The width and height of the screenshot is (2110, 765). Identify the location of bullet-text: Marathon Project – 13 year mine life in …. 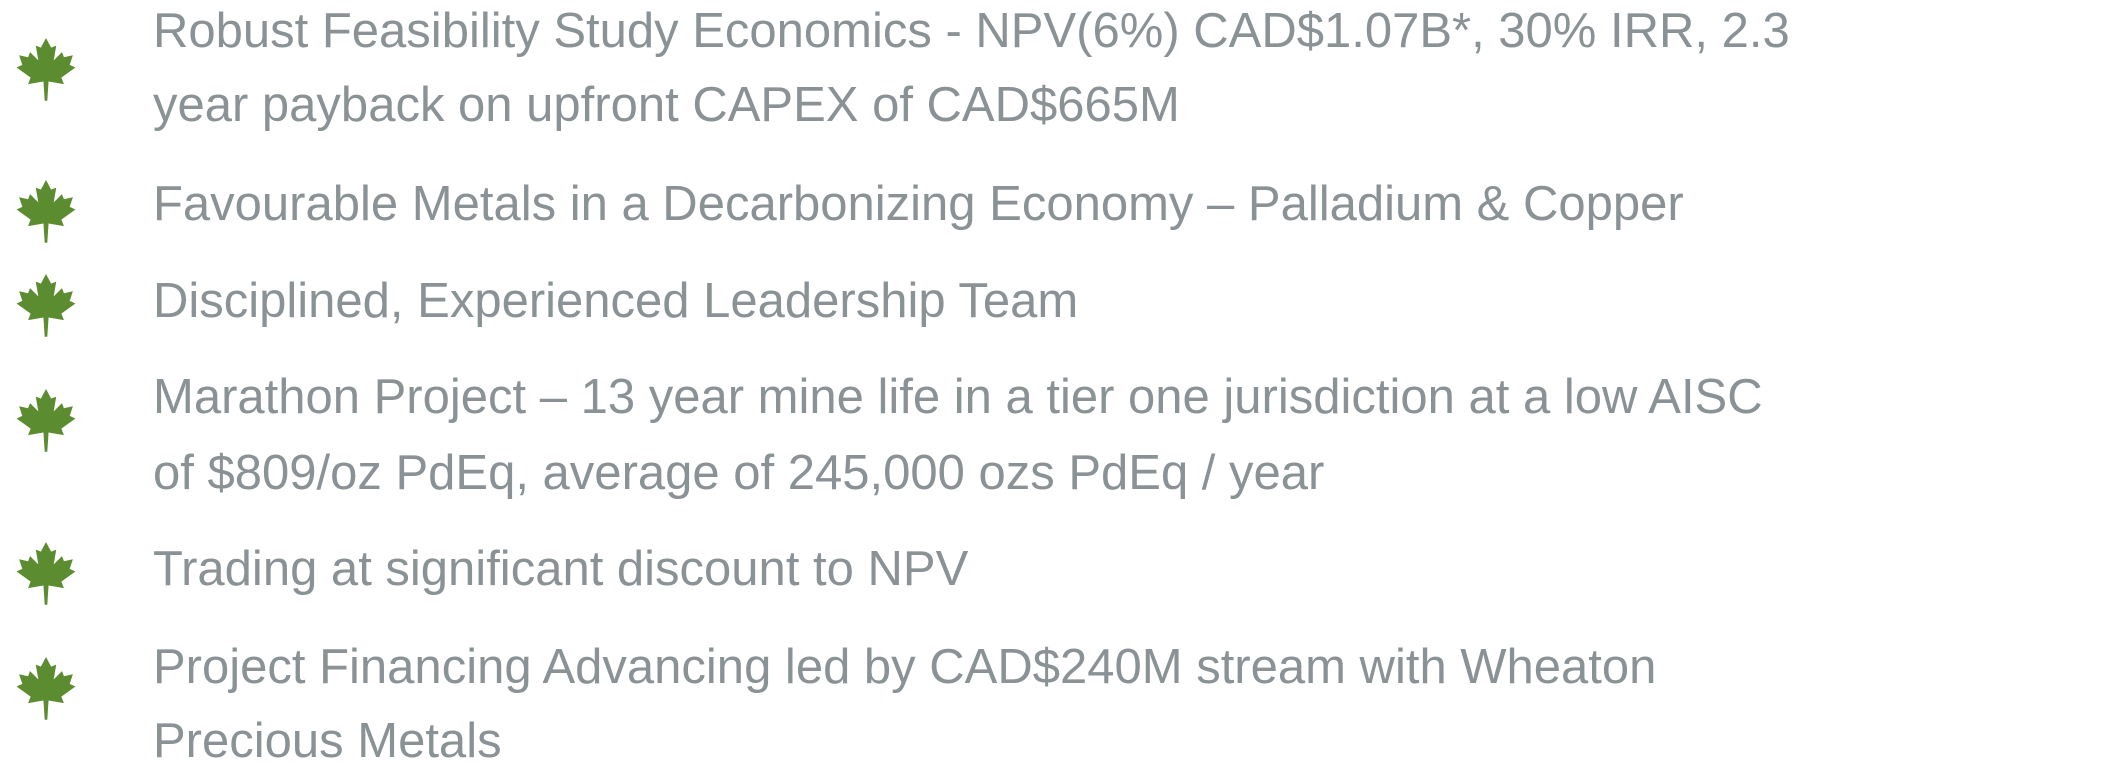
(958, 397).